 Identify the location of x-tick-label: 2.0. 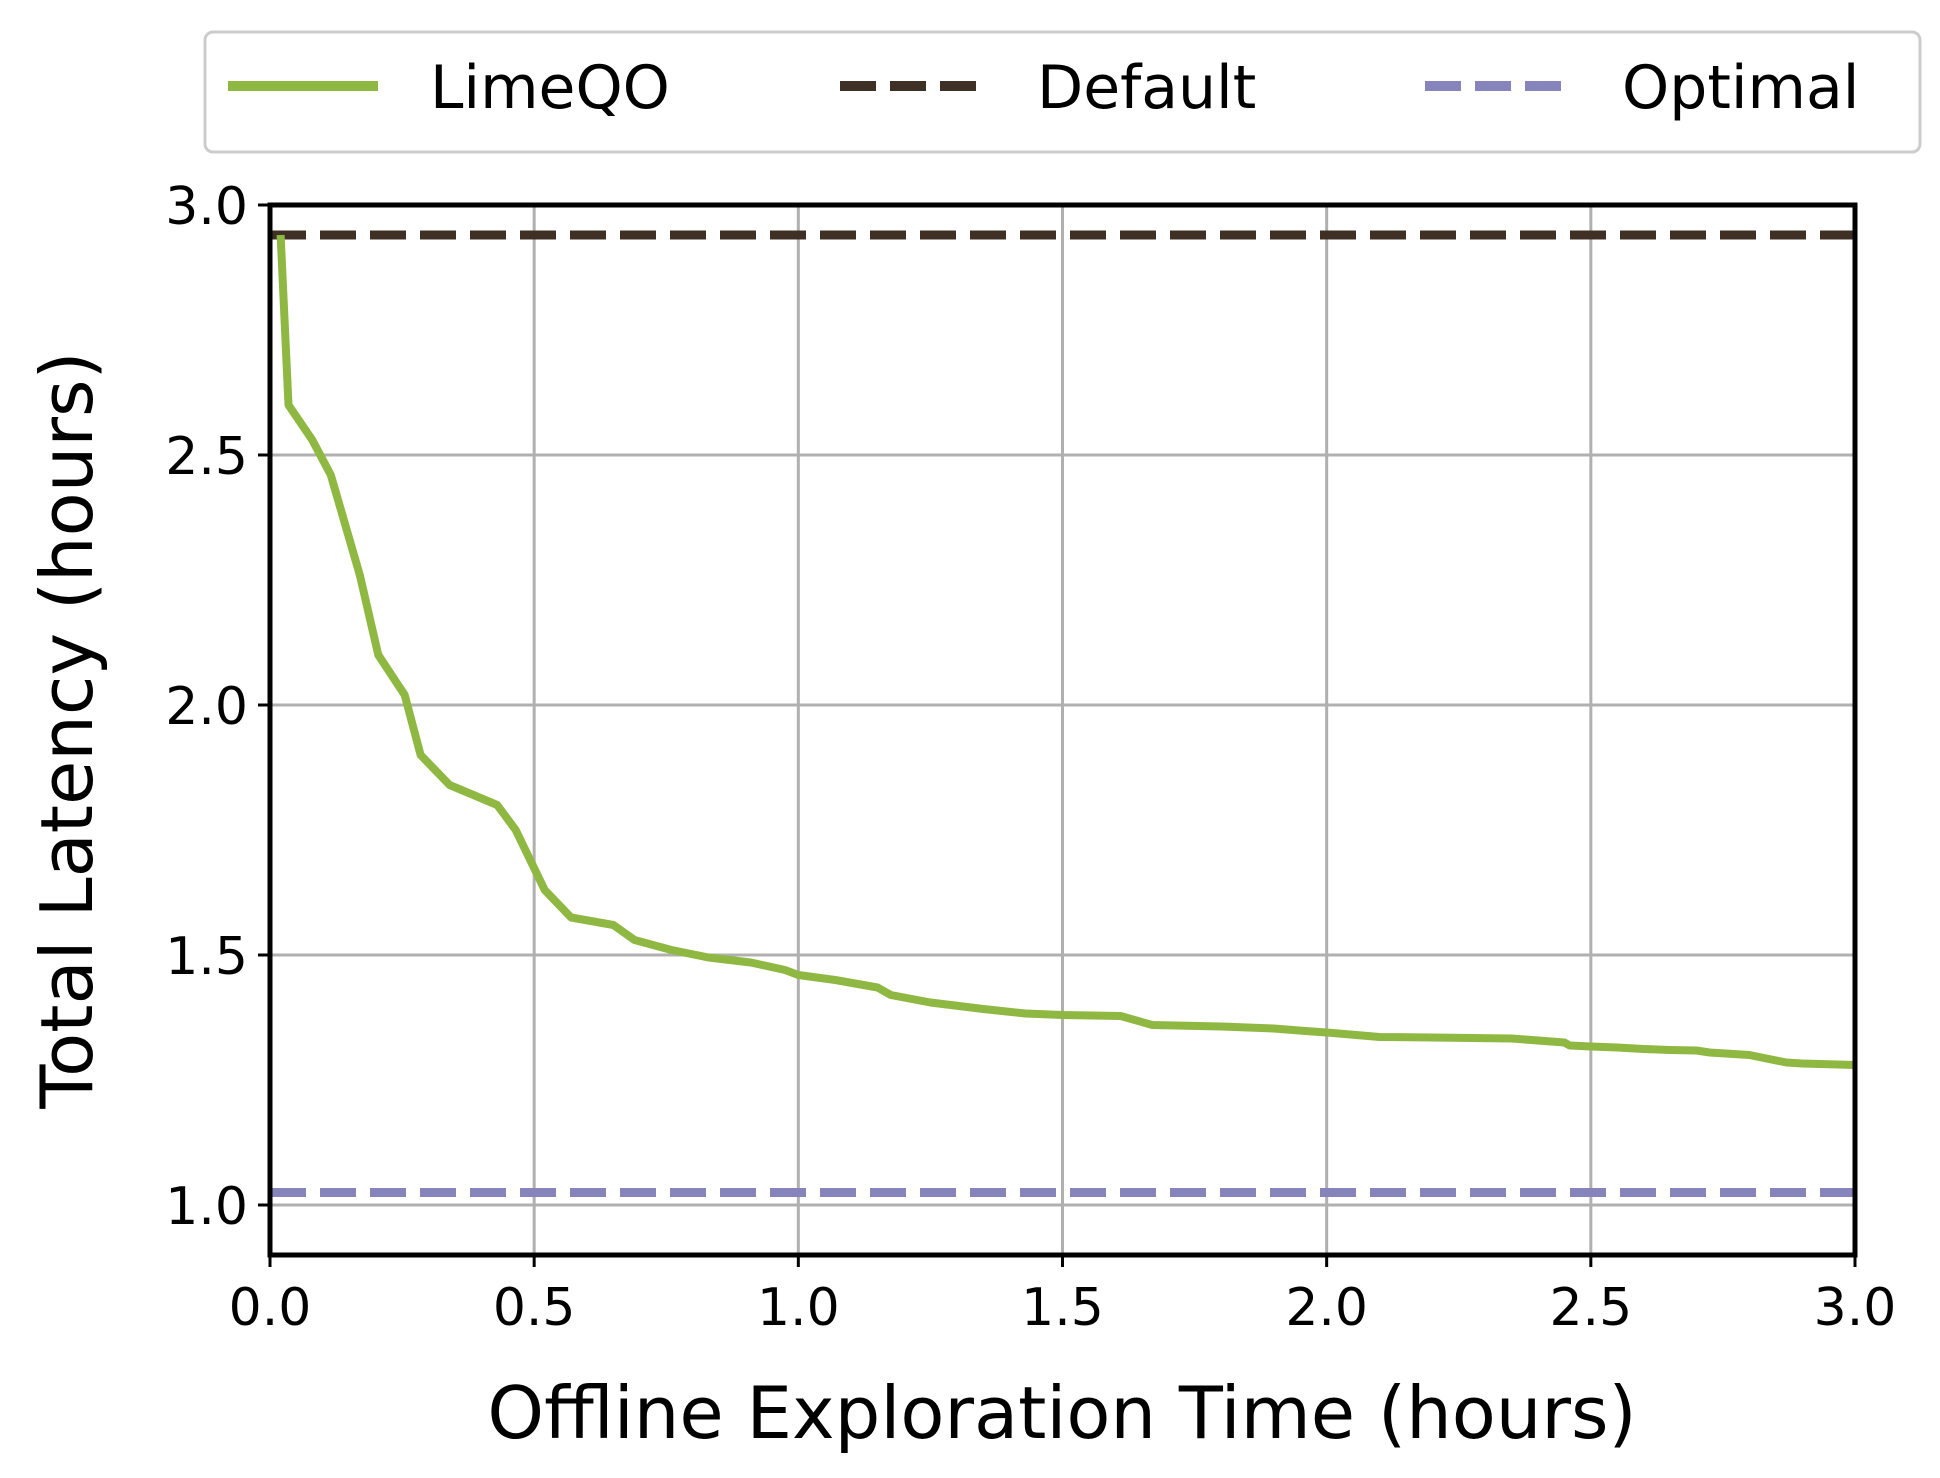
(1326, 1308).